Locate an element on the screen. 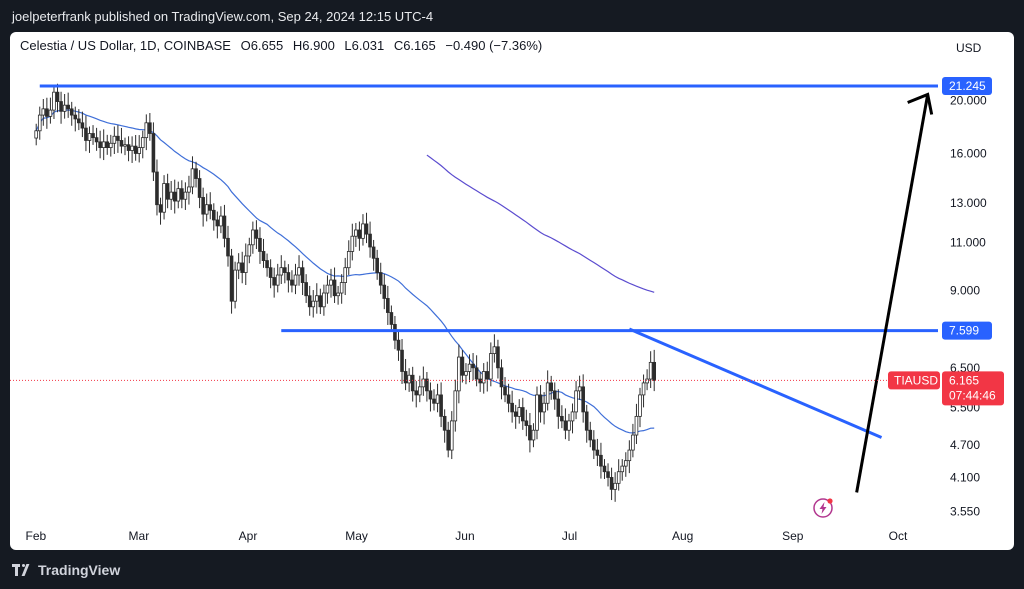 The height and width of the screenshot is (589, 1024). x-tick-label: Oct is located at coordinates (898, 536).